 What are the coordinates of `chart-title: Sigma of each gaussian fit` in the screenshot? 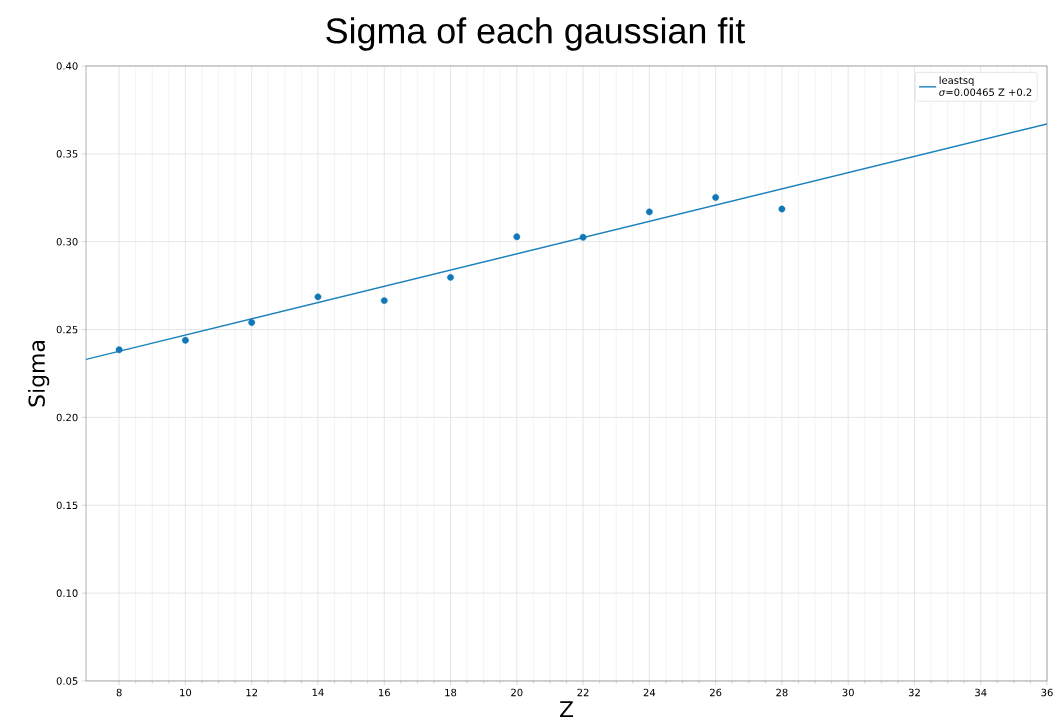 It's located at (535, 34).